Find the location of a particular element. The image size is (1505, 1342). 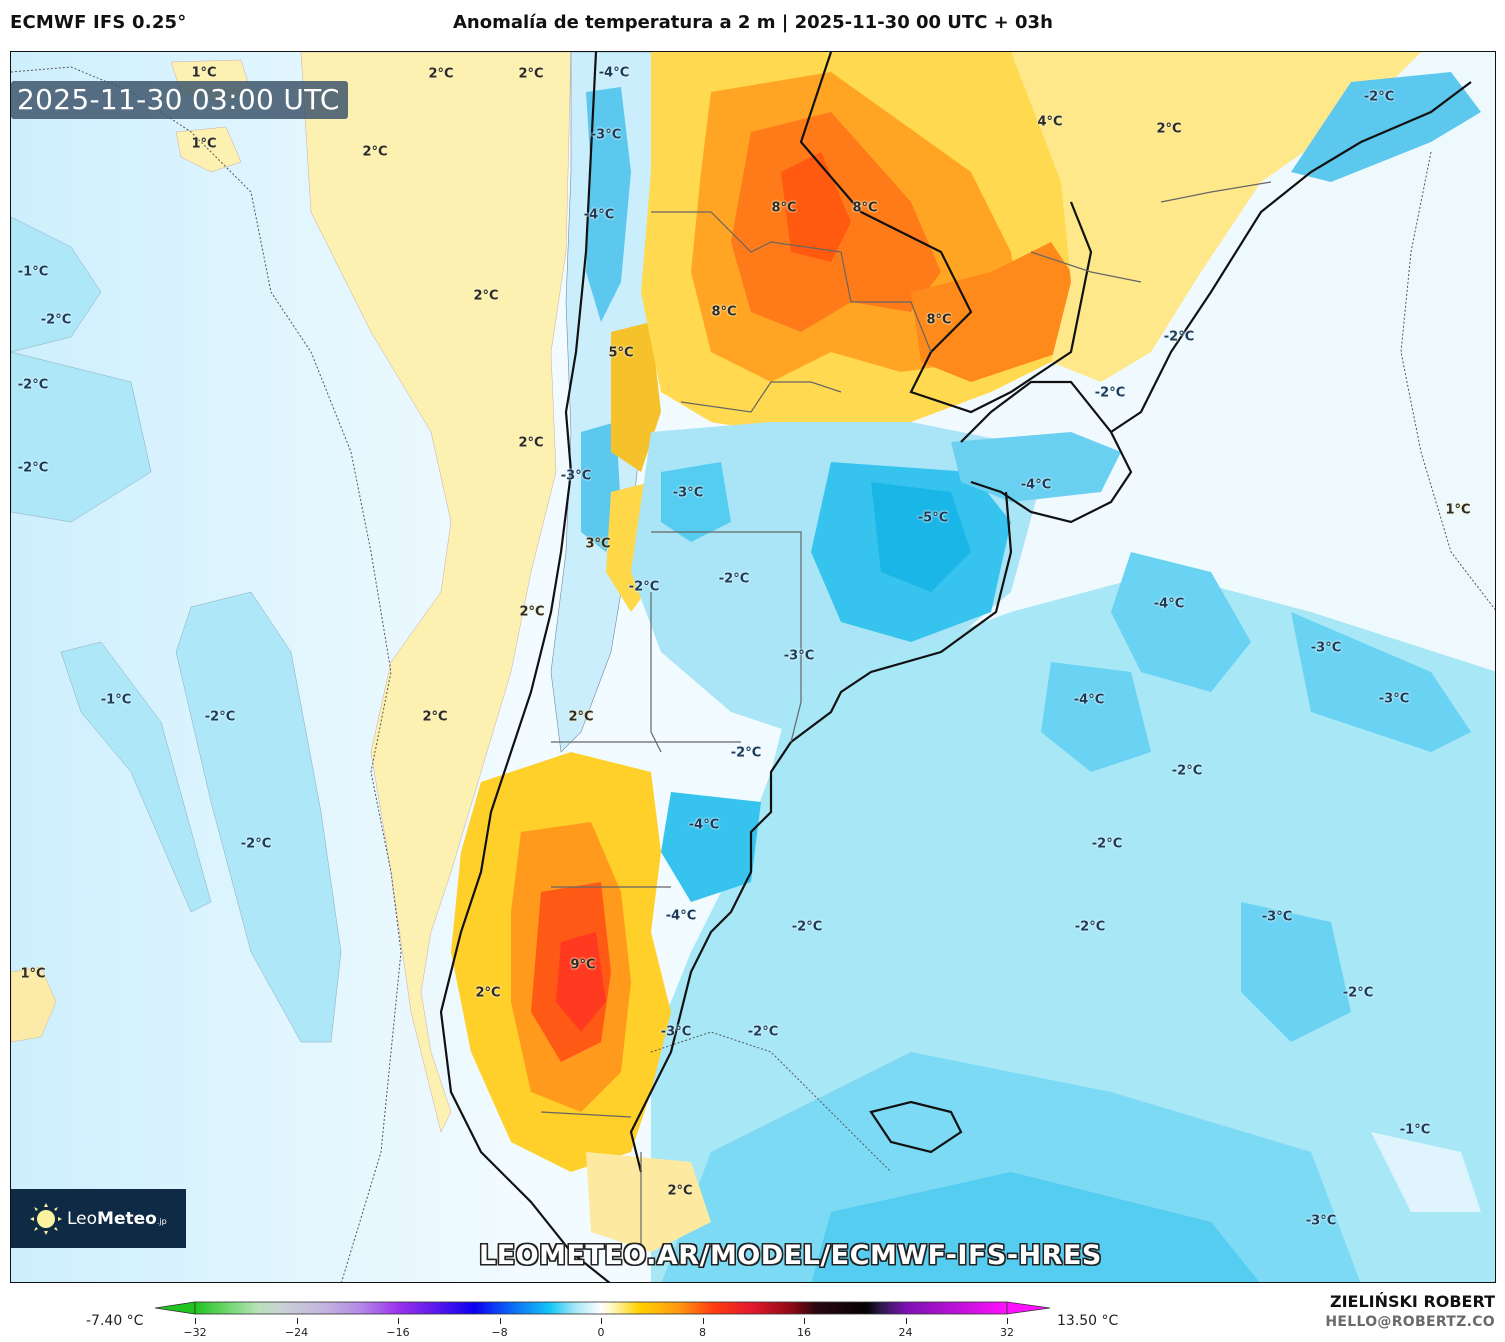

colorbar-tick-label: 8 is located at coordinates (702, 1332).